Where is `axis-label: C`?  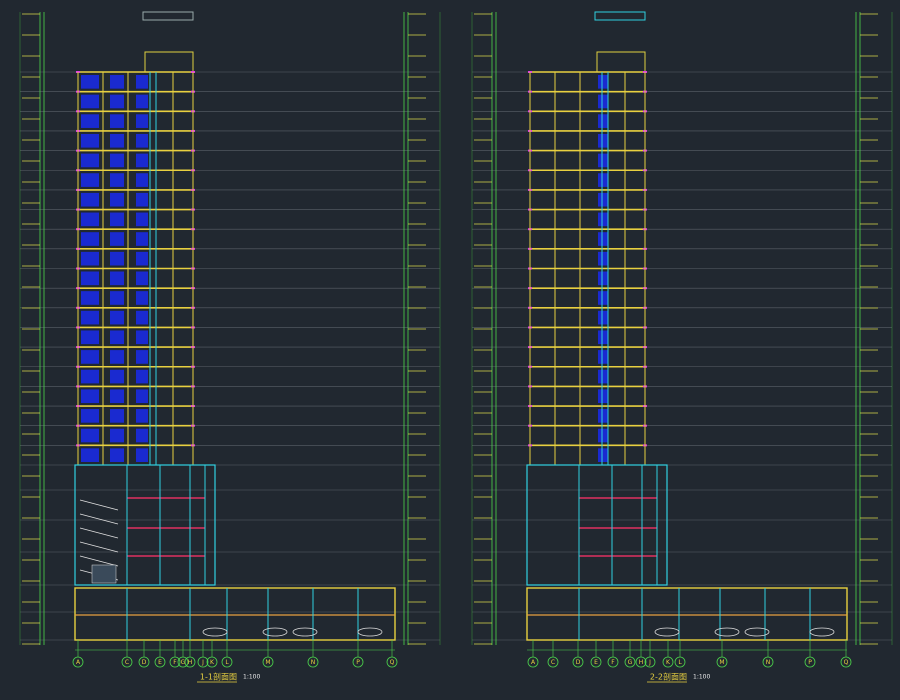 axis-label: C is located at coordinates (553, 662).